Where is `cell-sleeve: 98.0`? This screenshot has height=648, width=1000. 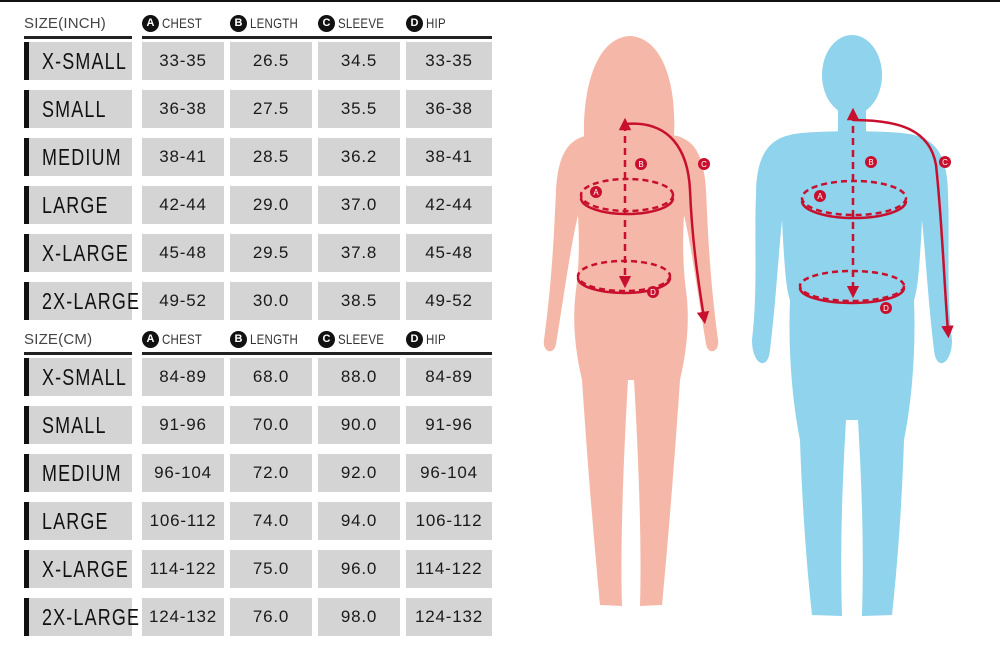
cell-sleeve: 98.0 is located at coordinates (359, 617).